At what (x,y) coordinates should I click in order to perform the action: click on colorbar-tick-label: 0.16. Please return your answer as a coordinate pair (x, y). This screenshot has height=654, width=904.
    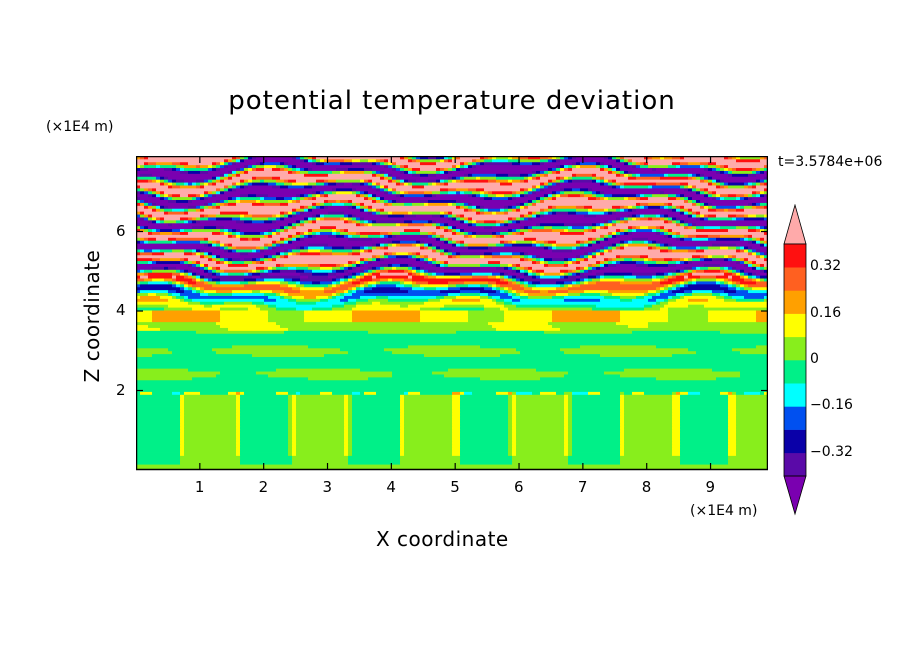
    Looking at the image, I should click on (826, 312).